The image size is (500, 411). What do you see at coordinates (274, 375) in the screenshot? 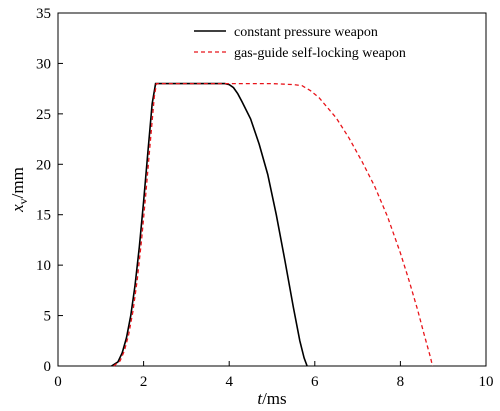
I see `x-axis-ticks: 0 2 4 6 8 10` at bounding box center [274, 375].